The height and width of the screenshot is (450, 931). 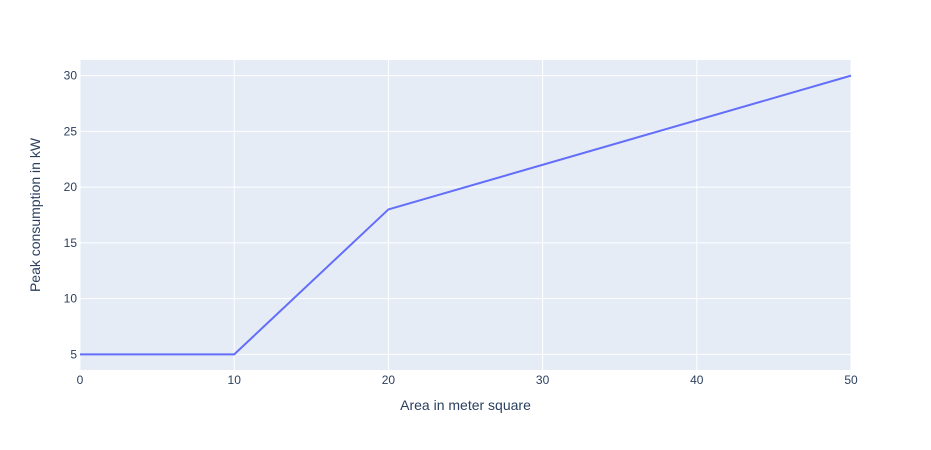 What do you see at coordinates (73, 354) in the screenshot?
I see `y-tick-label: 5` at bounding box center [73, 354].